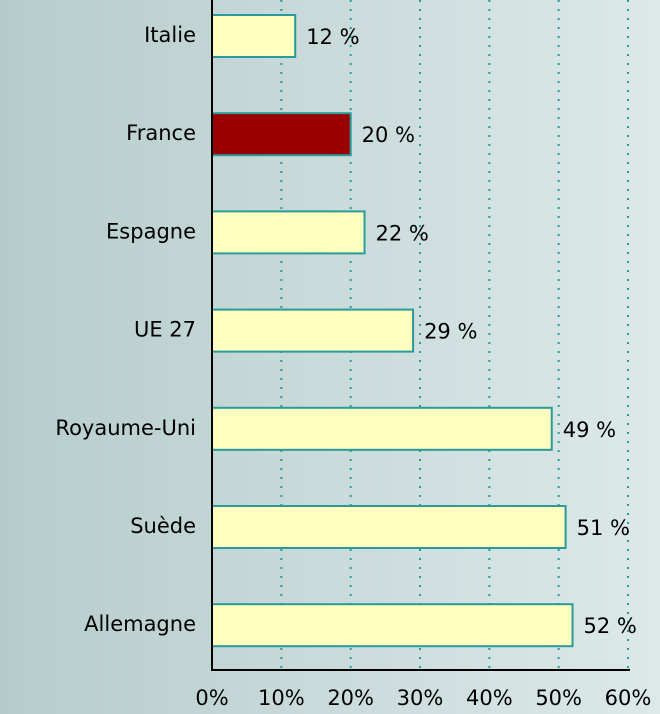 The width and height of the screenshot is (660, 714). I want to click on x-tick-label: 0%, so click(211, 698).